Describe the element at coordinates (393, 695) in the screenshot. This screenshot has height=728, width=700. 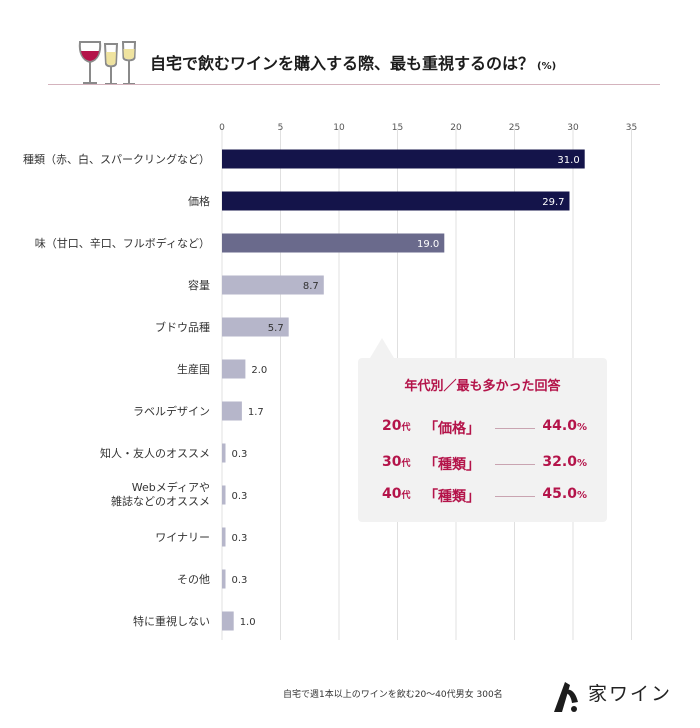
I see `survey-note: 自宅で週1本以上のワインを飲む20〜40代男女 300名` at that location.